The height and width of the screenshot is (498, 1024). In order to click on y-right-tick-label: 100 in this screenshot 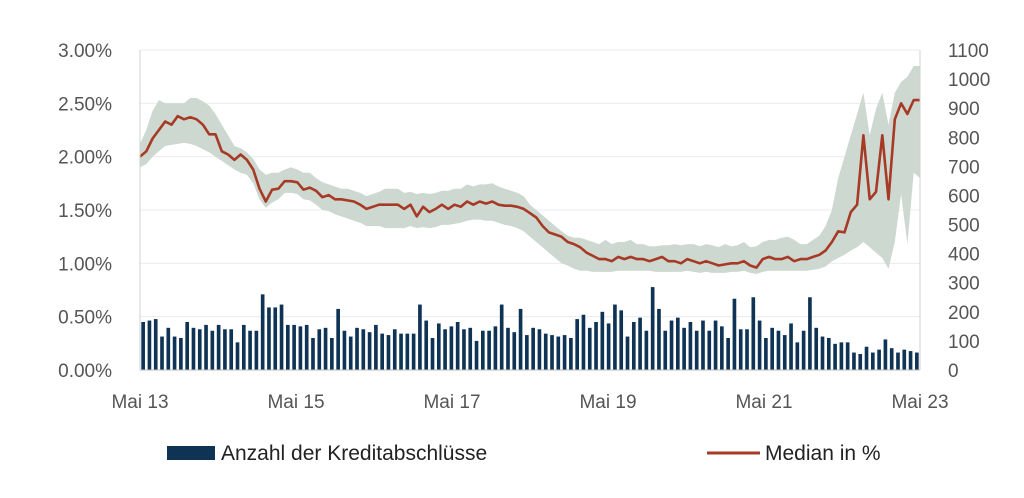, I will do `click(964, 342)`.